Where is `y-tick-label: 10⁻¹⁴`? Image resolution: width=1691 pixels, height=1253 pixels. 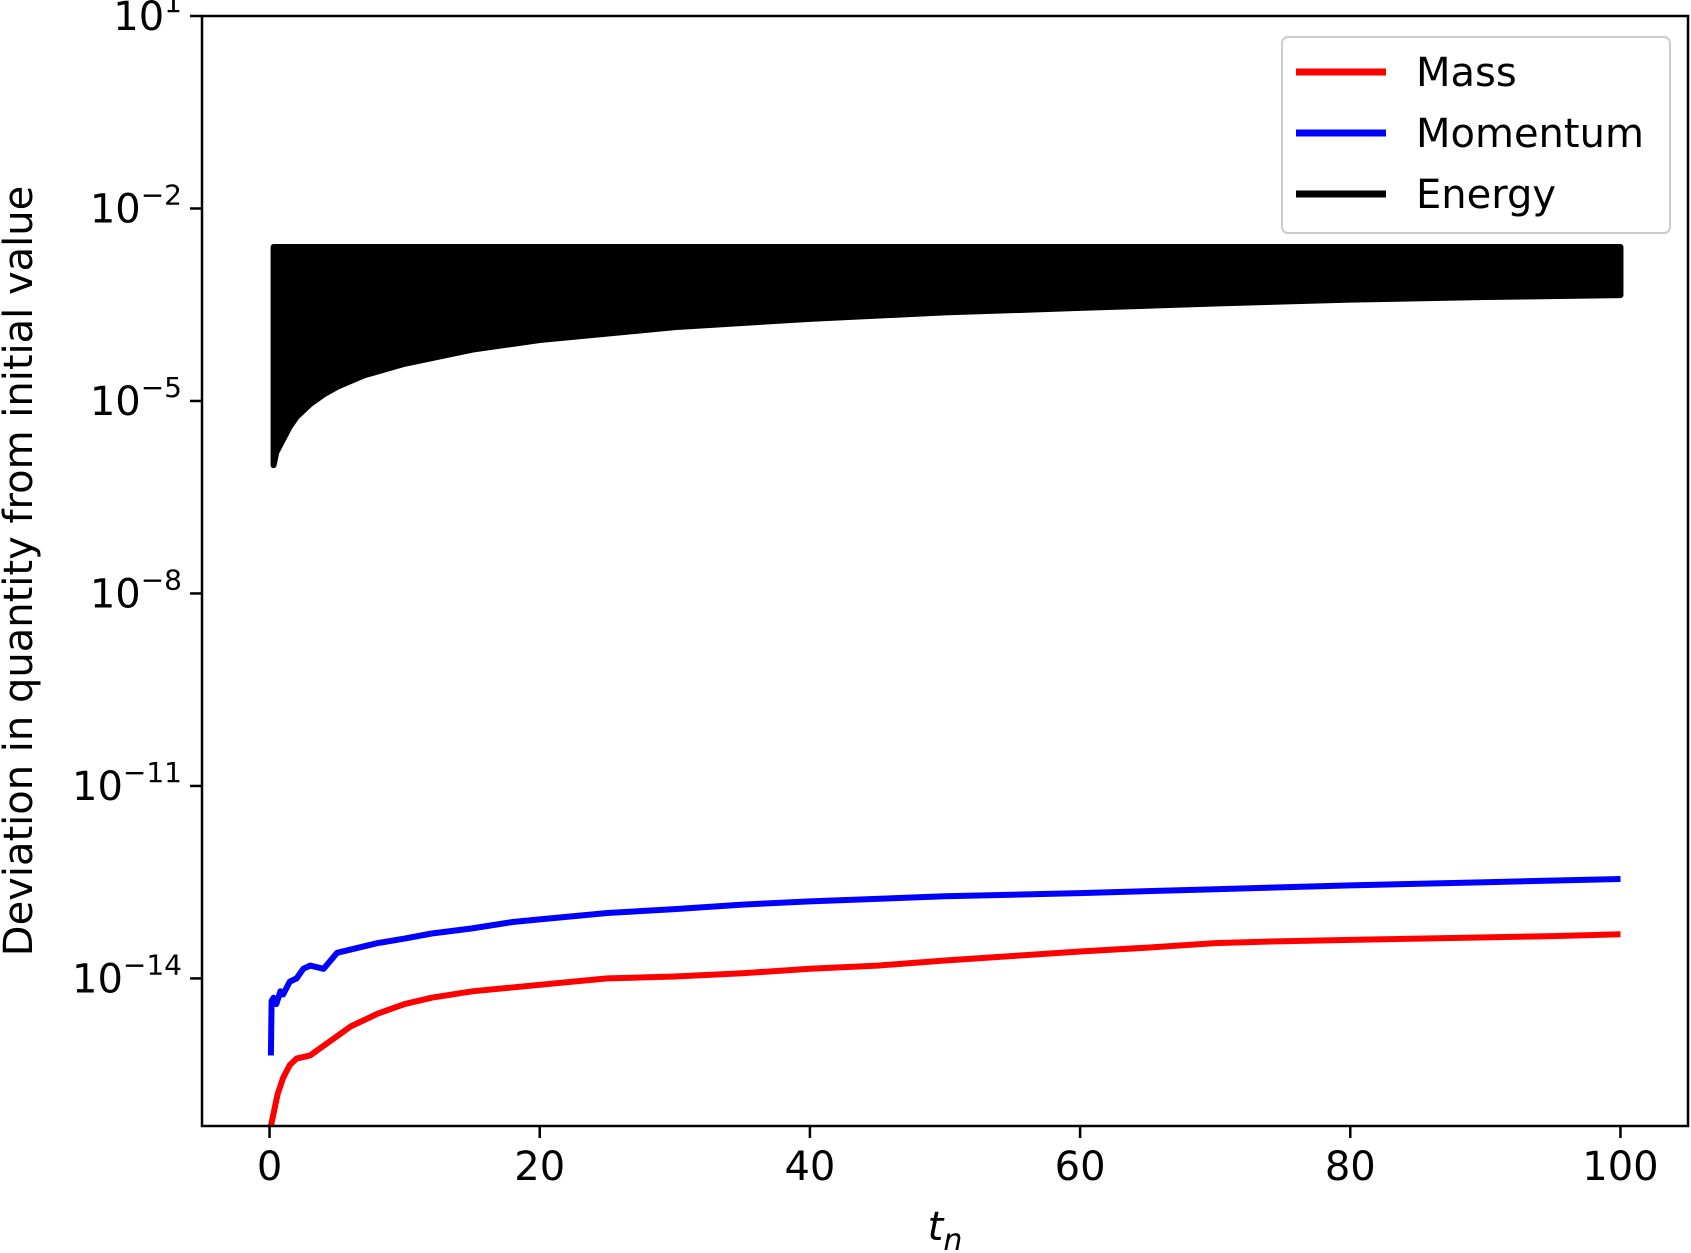
y-tick-label: 10⁻¹⁴ is located at coordinates (127, 975).